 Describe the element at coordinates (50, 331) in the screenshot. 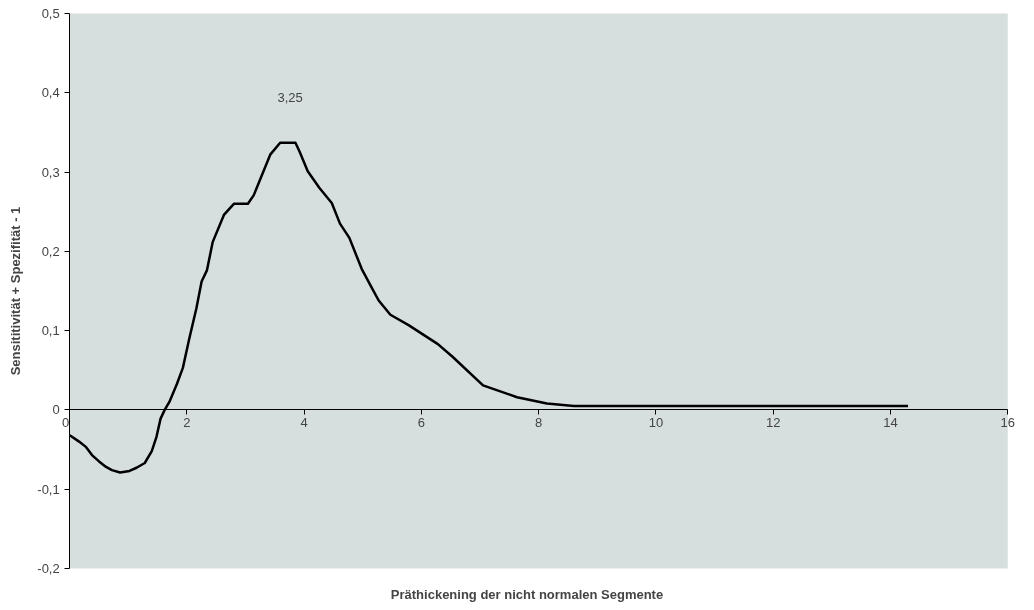

I see `y-tick-label: 0,1` at that location.